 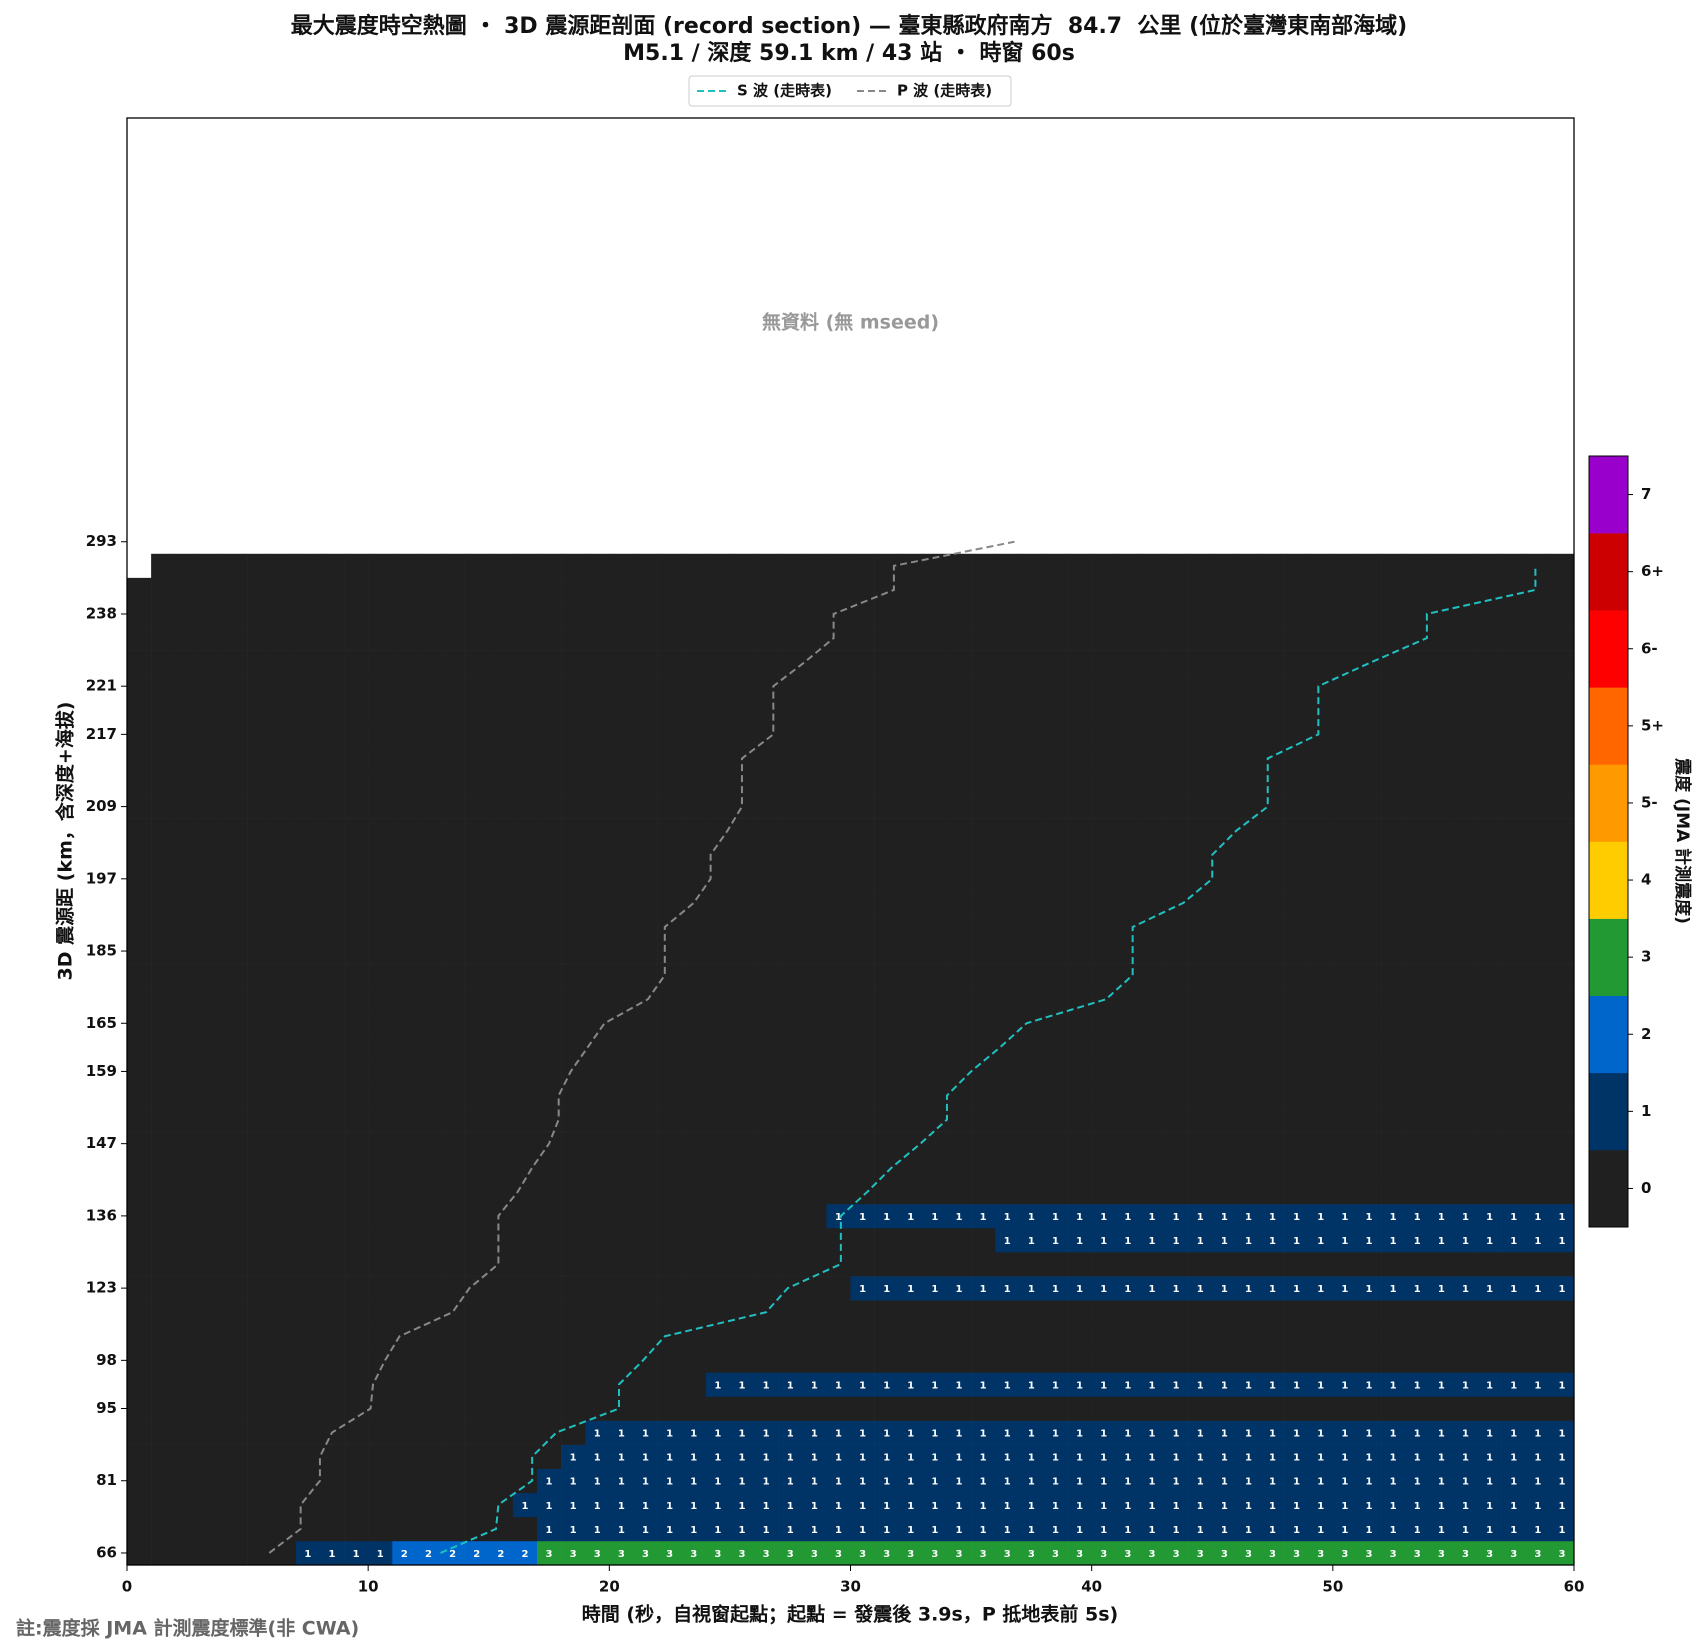 I want to click on x-tick-label: 20, so click(x=609, y=1587).